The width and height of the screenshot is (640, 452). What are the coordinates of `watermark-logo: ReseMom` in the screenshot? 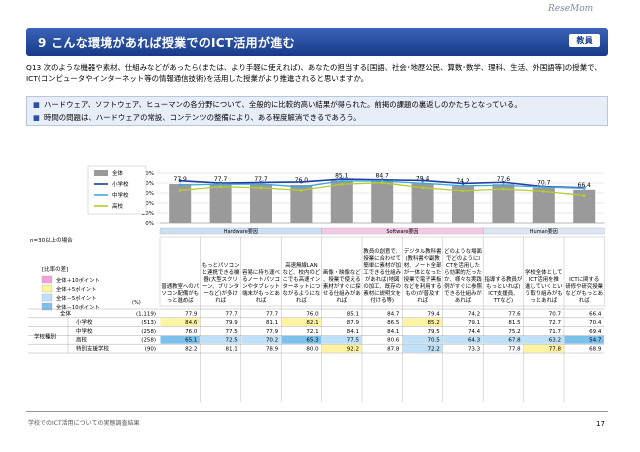 It's located at (571, 9).